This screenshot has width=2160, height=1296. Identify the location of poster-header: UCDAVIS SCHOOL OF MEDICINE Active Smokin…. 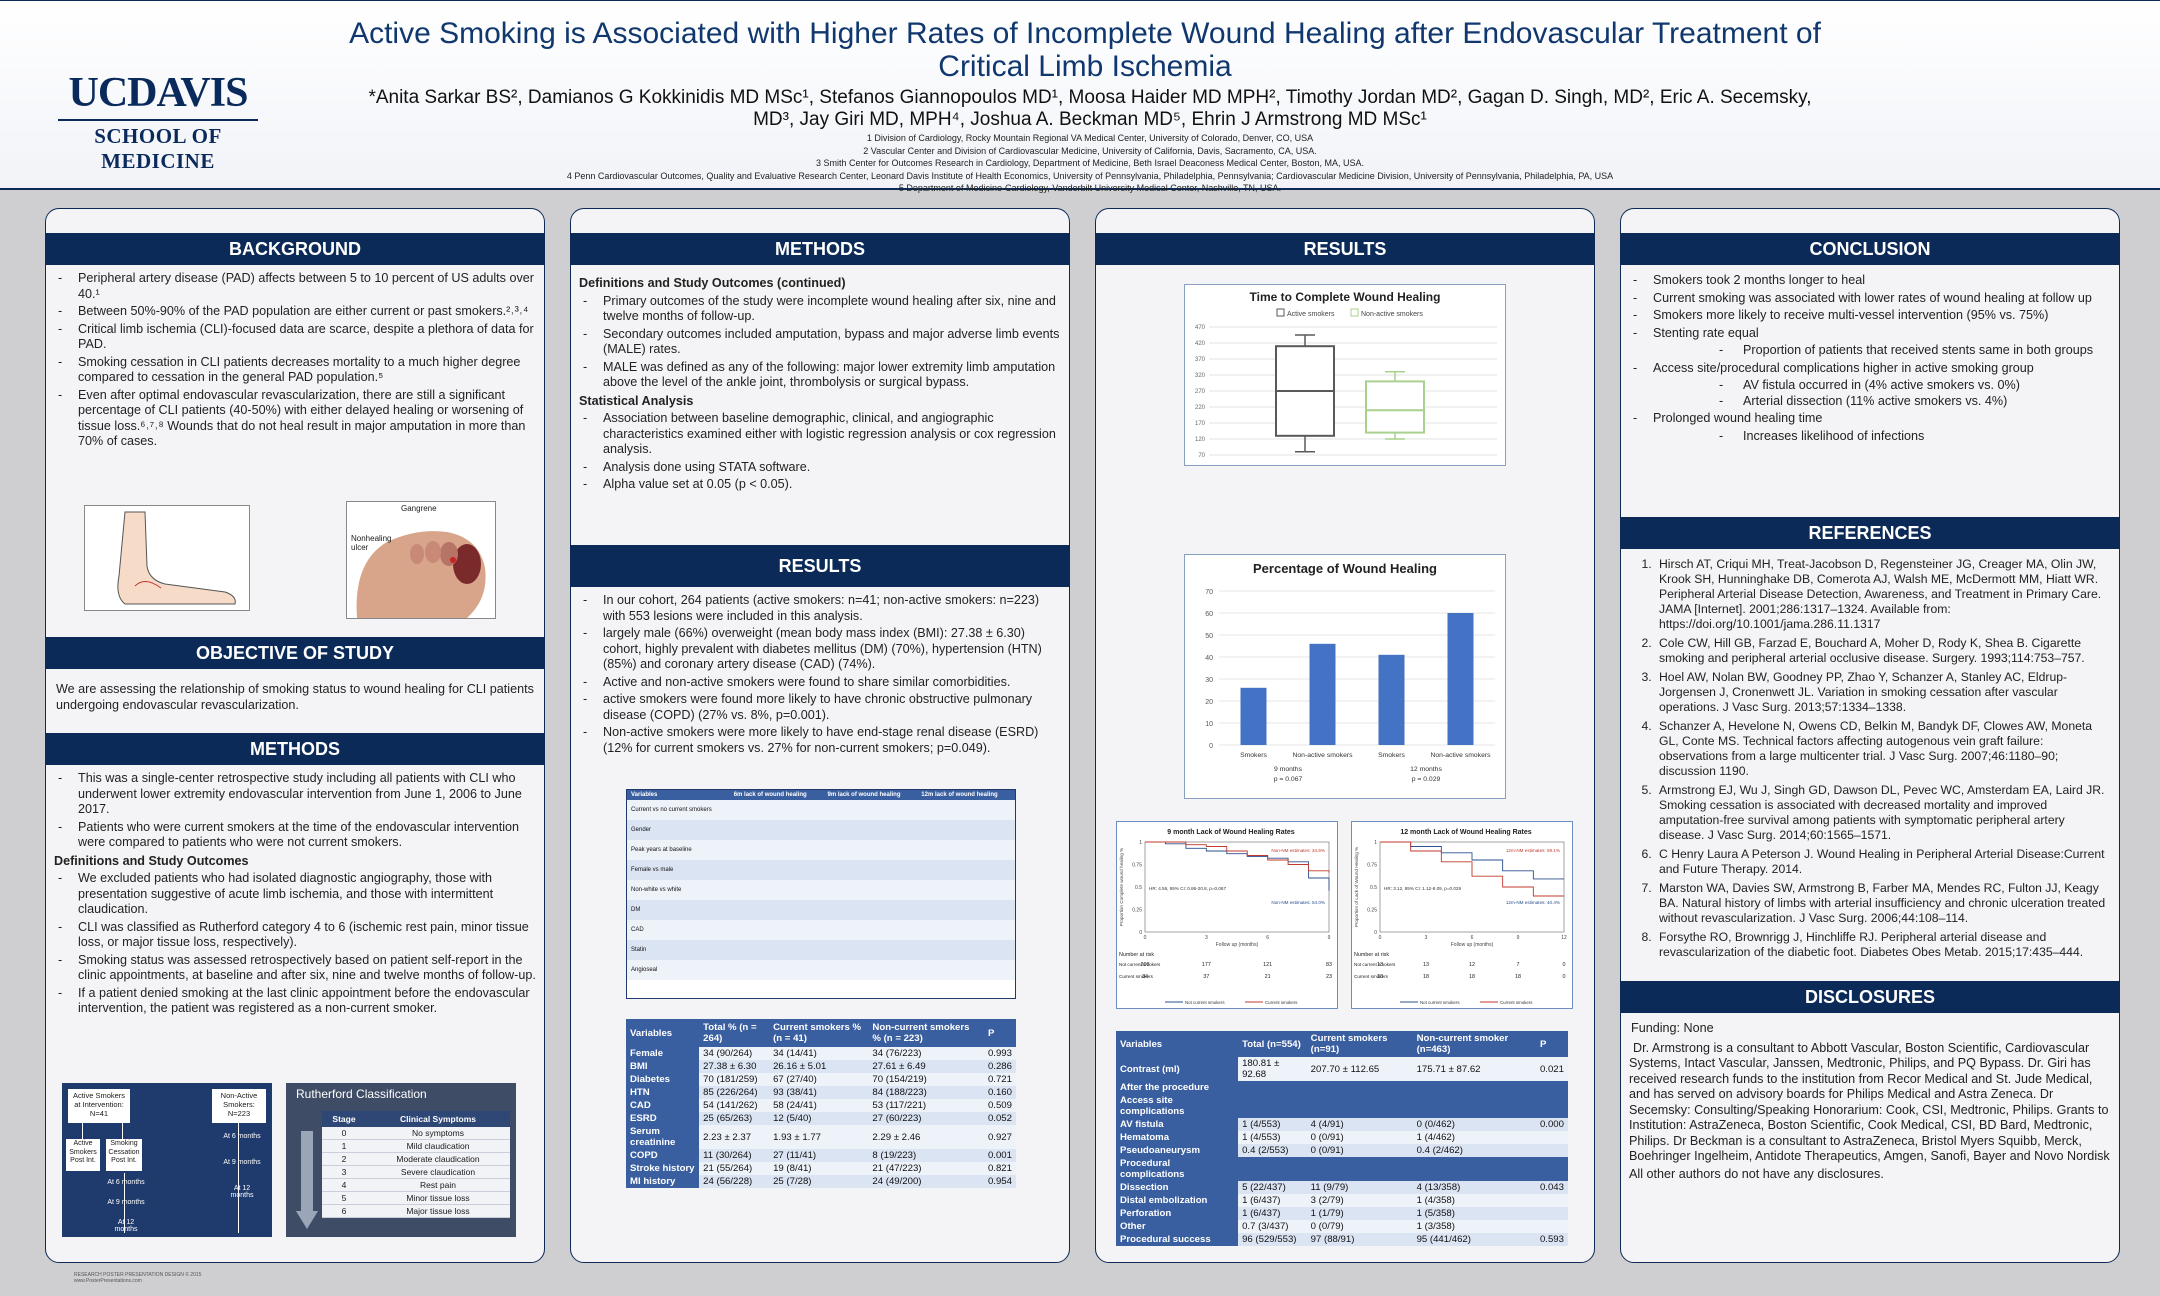
(1080, 96).